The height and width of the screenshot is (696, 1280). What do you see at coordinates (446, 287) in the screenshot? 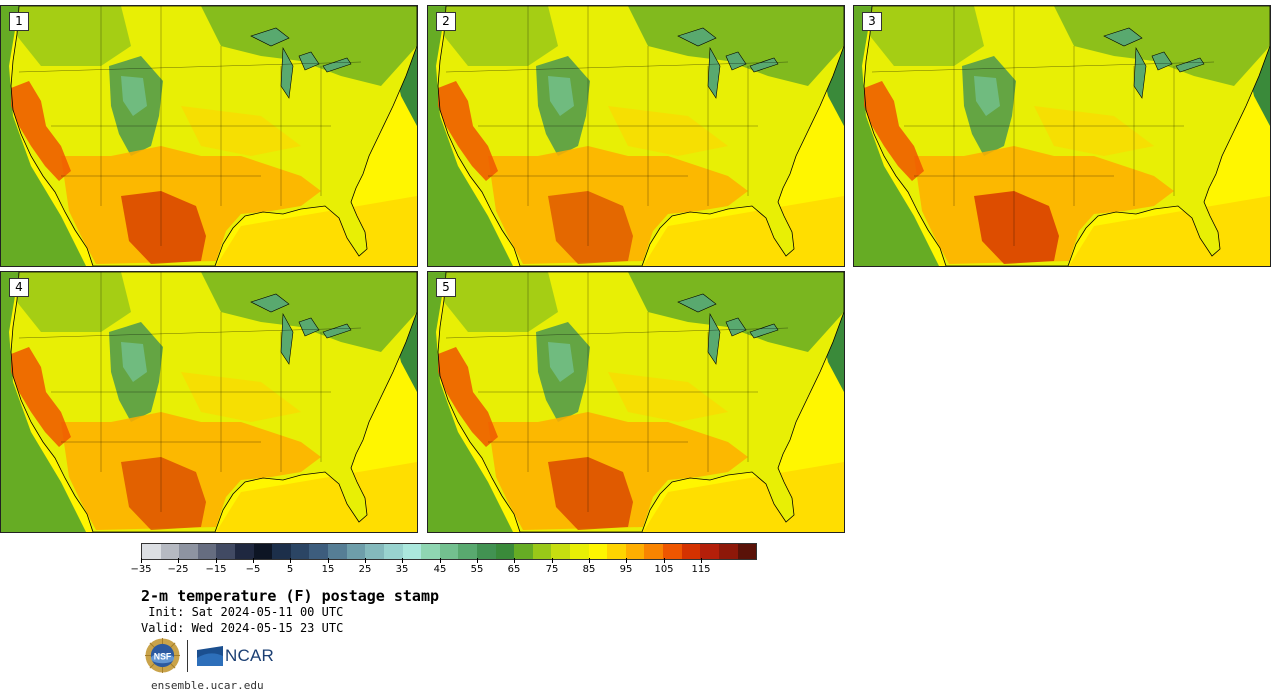
I see `panel-number-label: 5` at bounding box center [446, 287].